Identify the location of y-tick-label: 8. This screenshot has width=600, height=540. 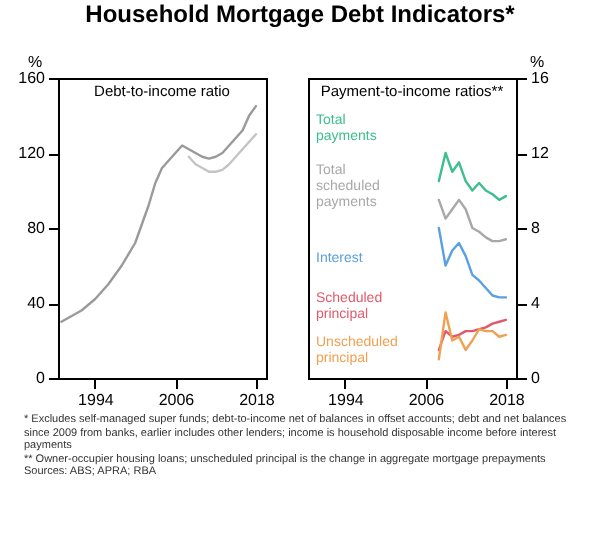
(536, 228).